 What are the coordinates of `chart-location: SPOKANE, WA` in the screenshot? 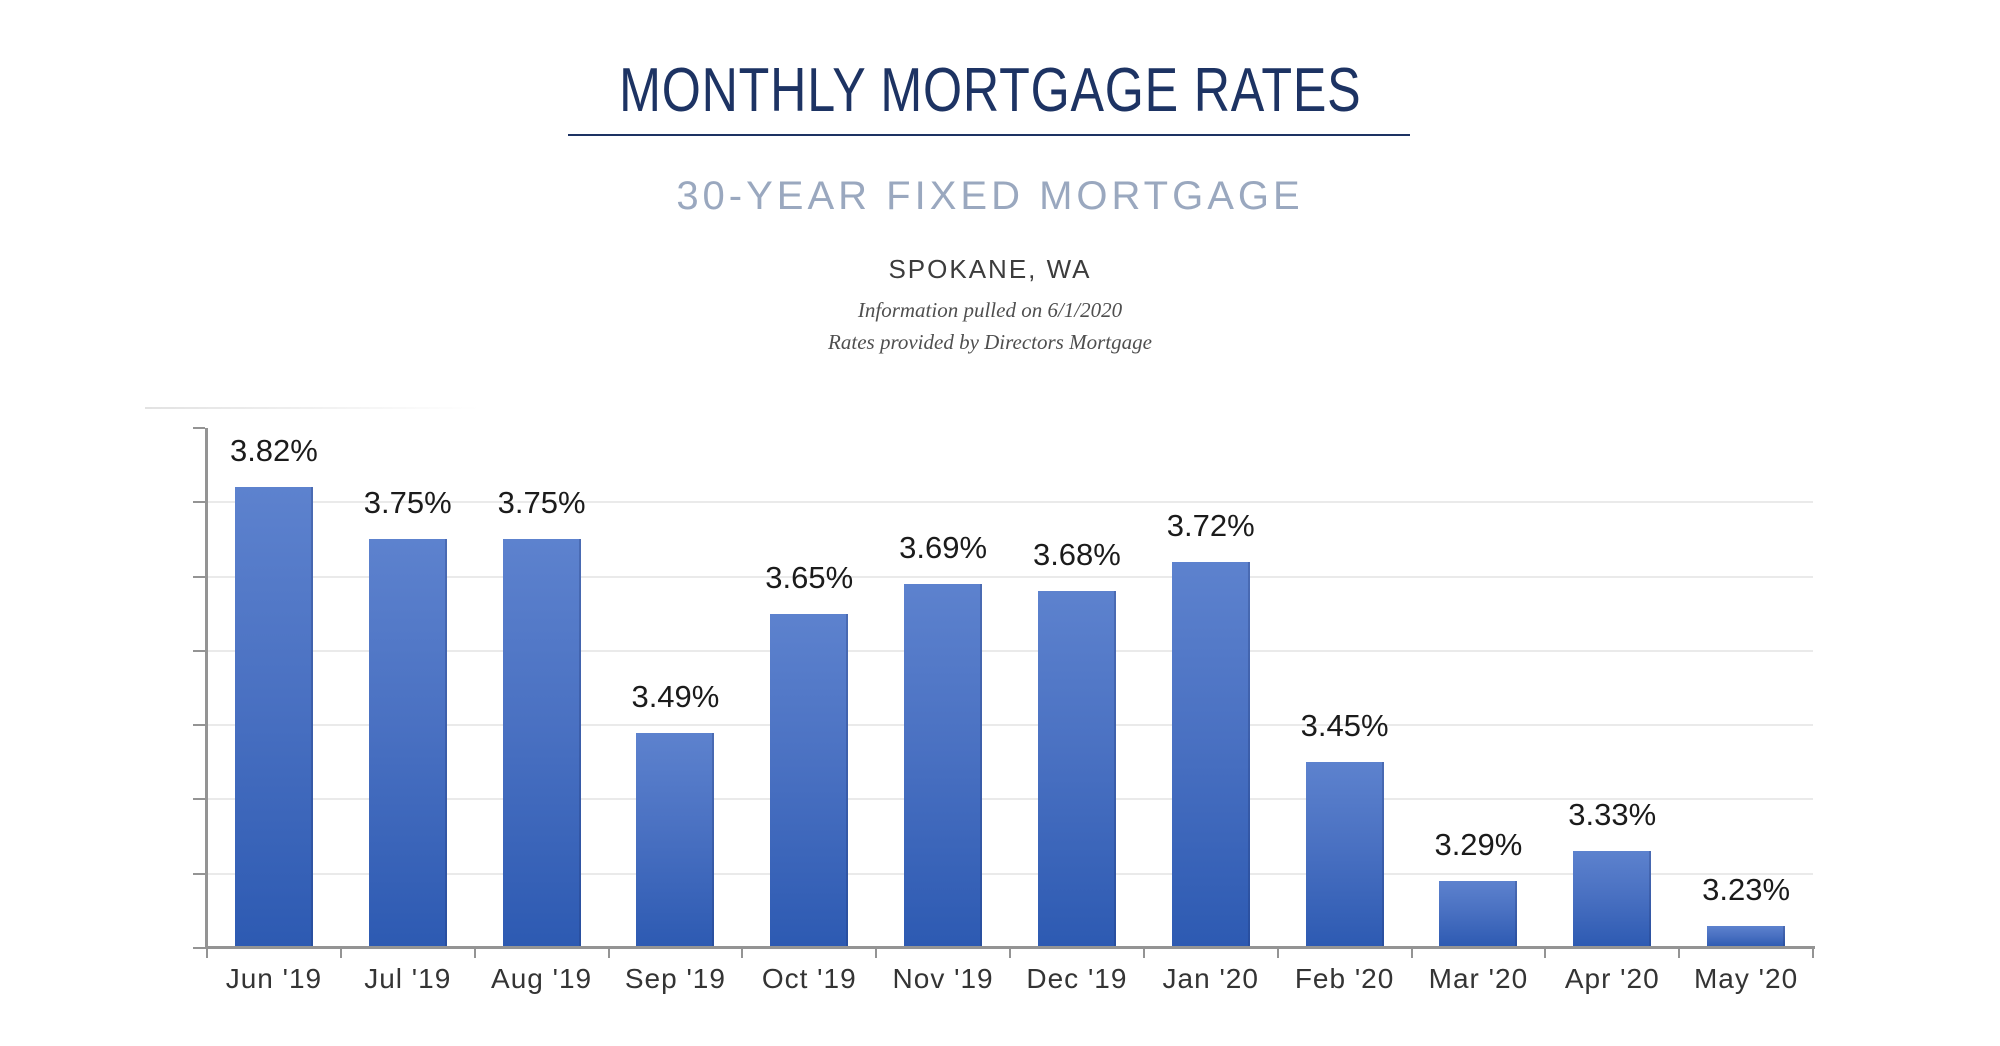 It's located at (990, 269).